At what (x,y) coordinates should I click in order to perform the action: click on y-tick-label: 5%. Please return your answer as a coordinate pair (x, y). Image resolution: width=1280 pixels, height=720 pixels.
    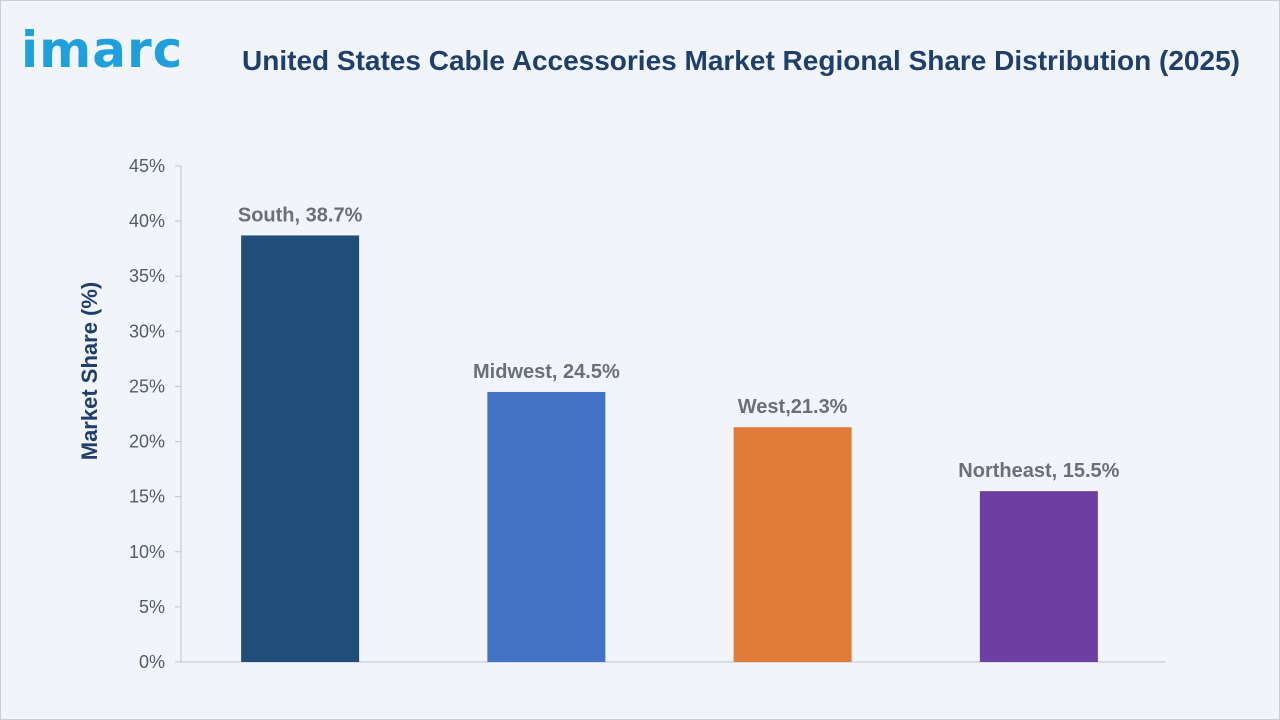
    Looking at the image, I should click on (152, 607).